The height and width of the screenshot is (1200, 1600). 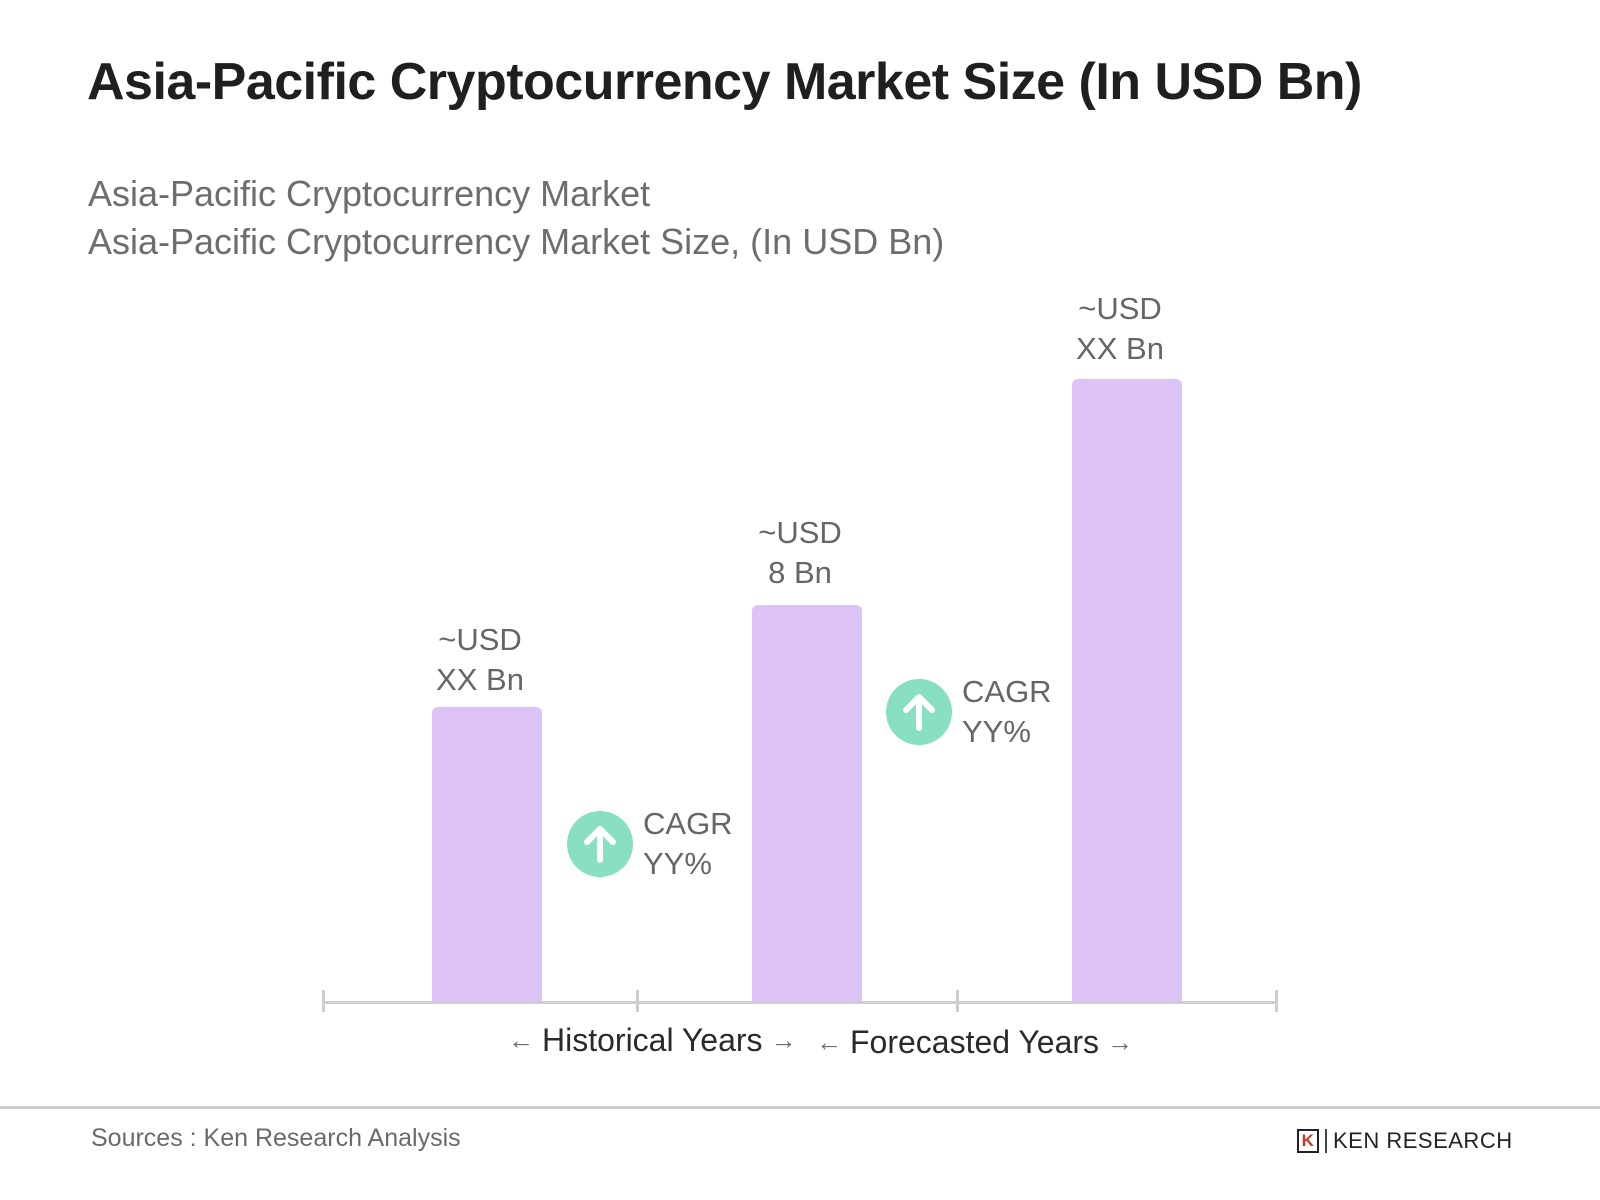 I want to click on historical-years-label: ← Historical Years →, so click(x=652, y=1040).